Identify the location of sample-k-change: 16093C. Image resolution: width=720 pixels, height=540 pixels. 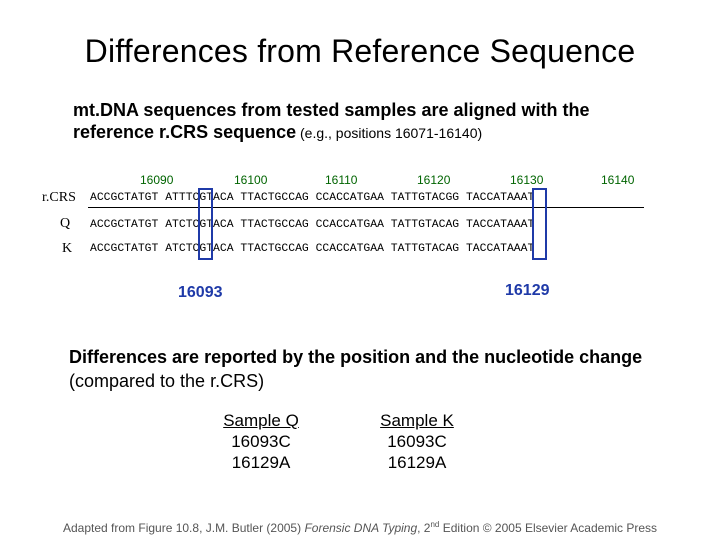
(417, 441).